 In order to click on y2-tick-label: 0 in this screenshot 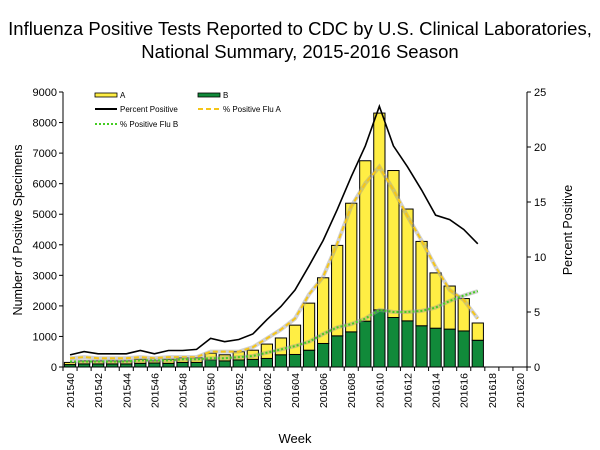, I will do `click(537, 368)`.